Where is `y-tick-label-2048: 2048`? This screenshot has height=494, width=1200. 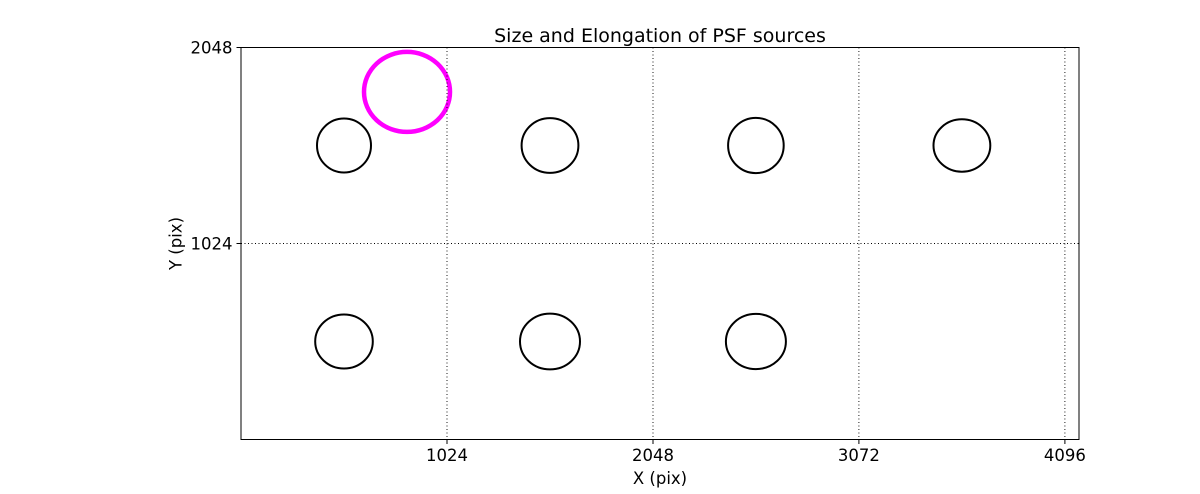 y-tick-label-2048: 2048 is located at coordinates (212, 47).